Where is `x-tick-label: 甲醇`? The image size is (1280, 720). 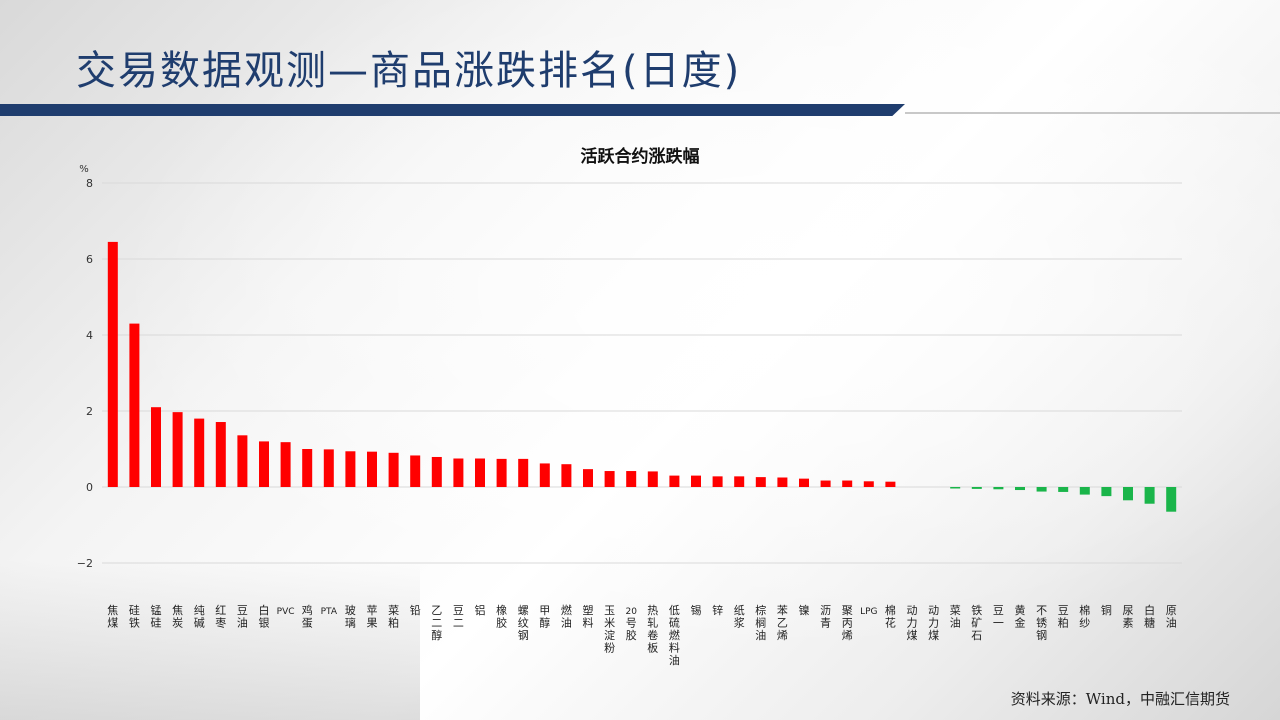 x-tick-label: 甲醇 is located at coordinates (544, 617).